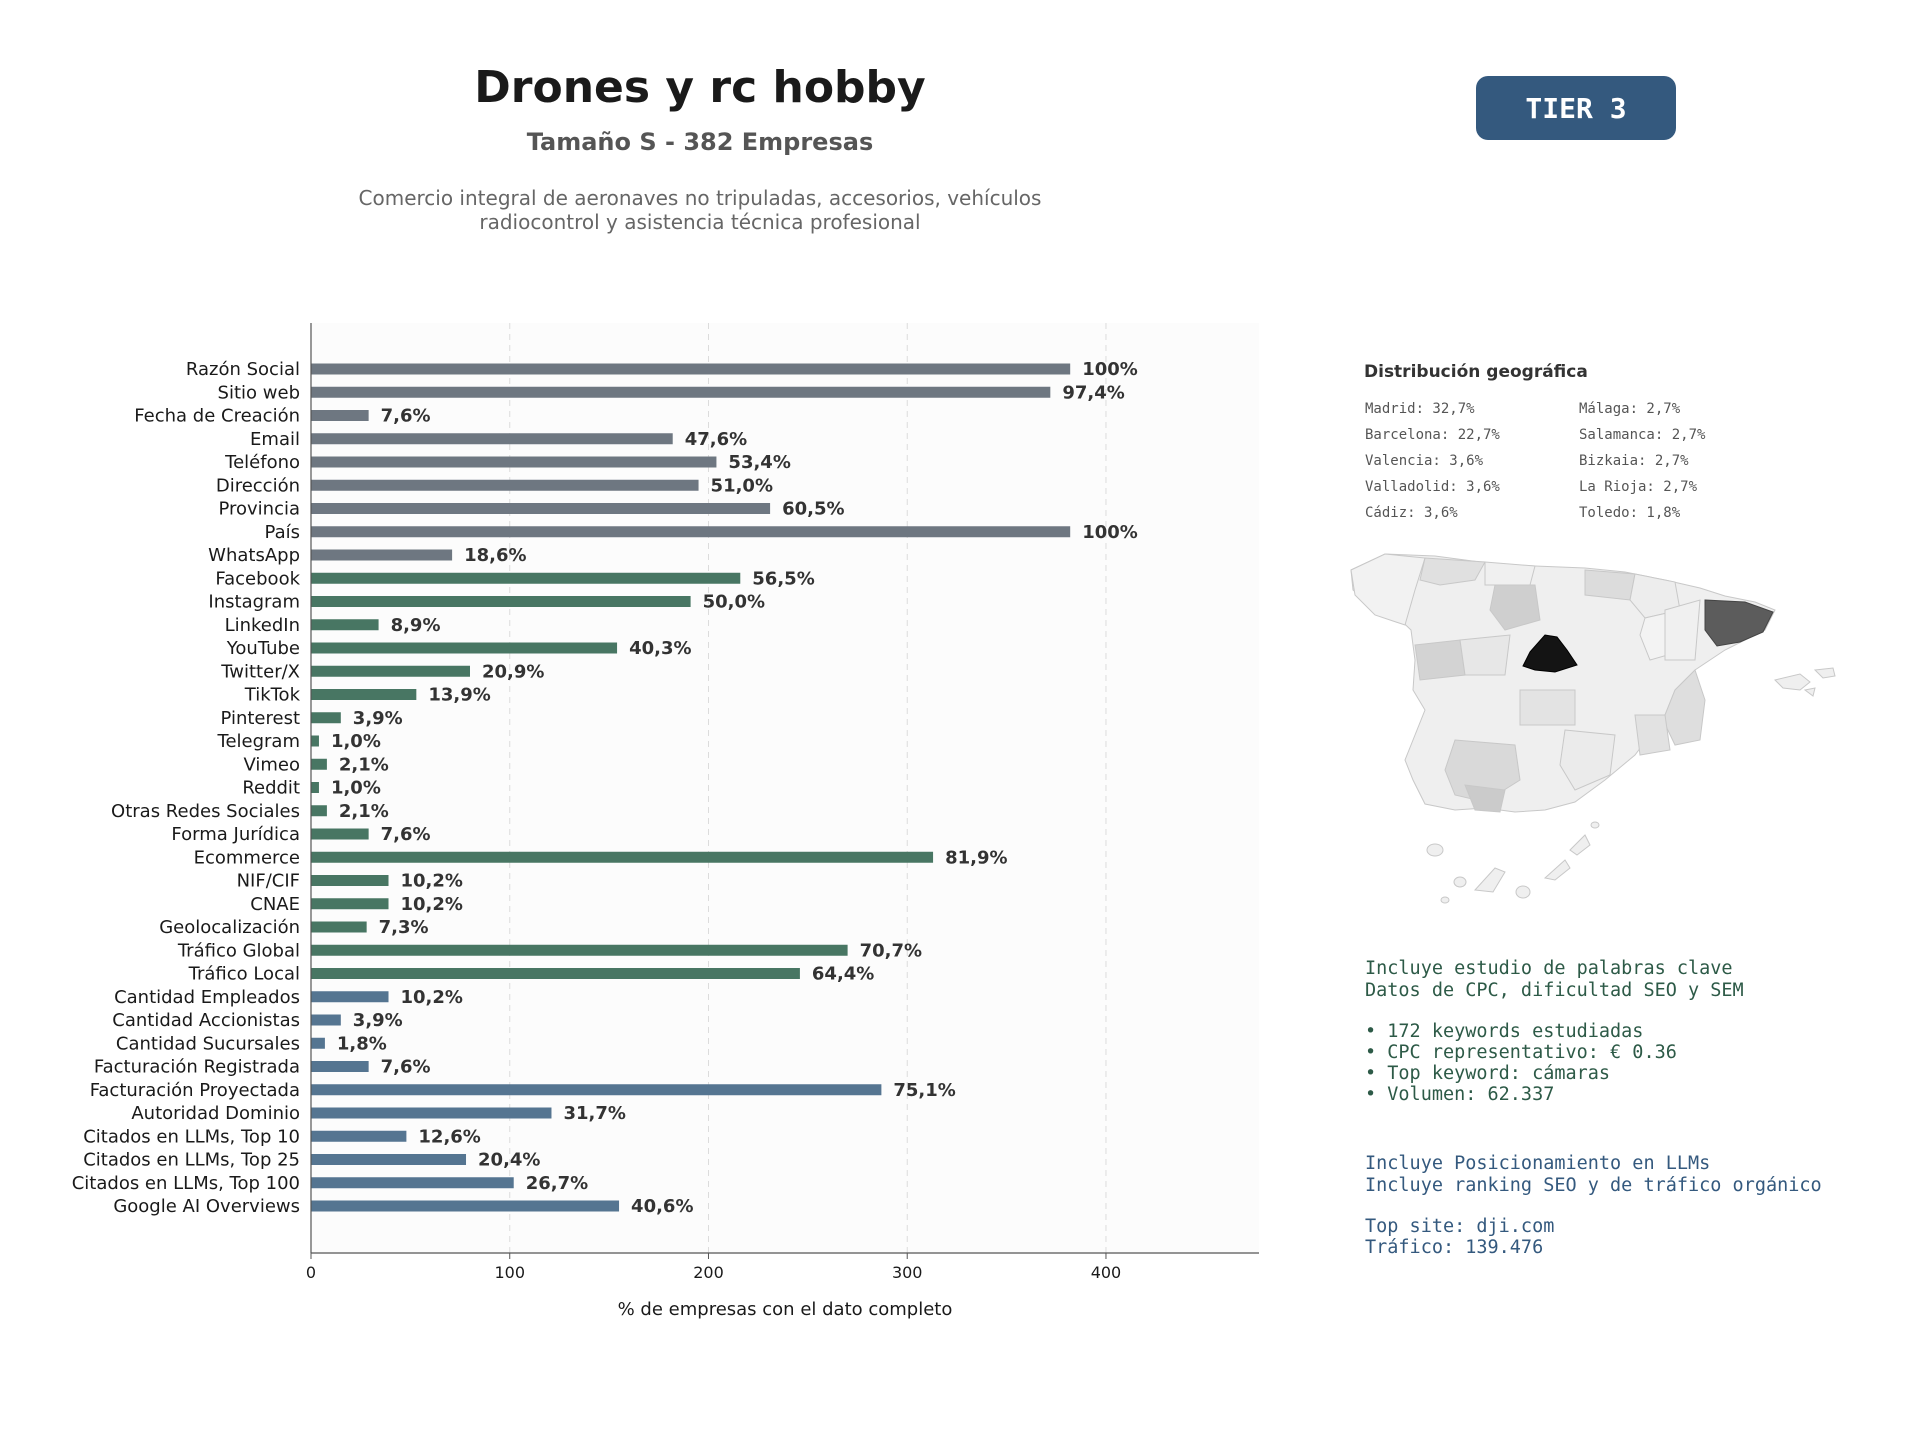 This screenshot has height=1440, width=1920. Describe the element at coordinates (783, 578) in the screenshot. I see `value-label: 56,5%` at that location.